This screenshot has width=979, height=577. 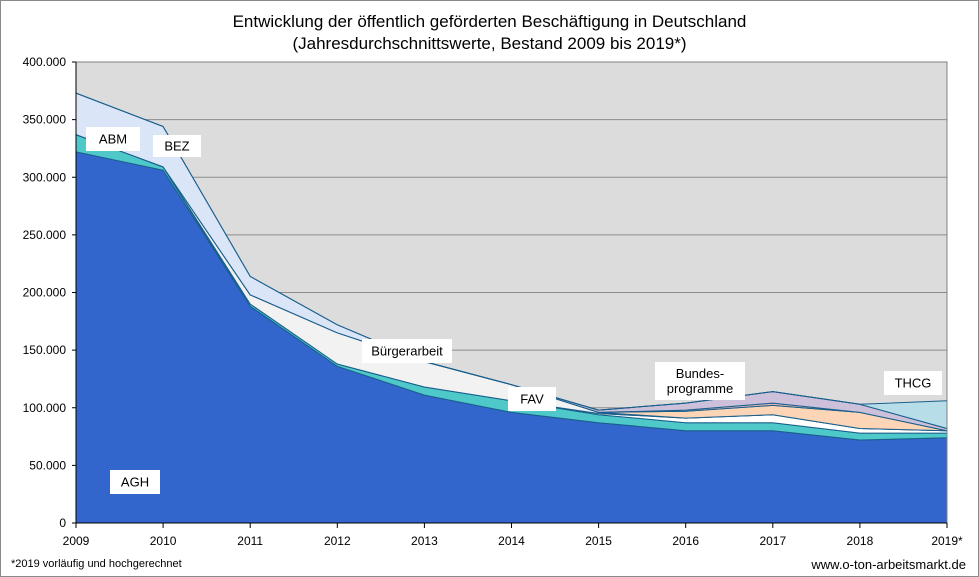 I want to click on y-tick-label: 100.000, so click(x=45, y=408).